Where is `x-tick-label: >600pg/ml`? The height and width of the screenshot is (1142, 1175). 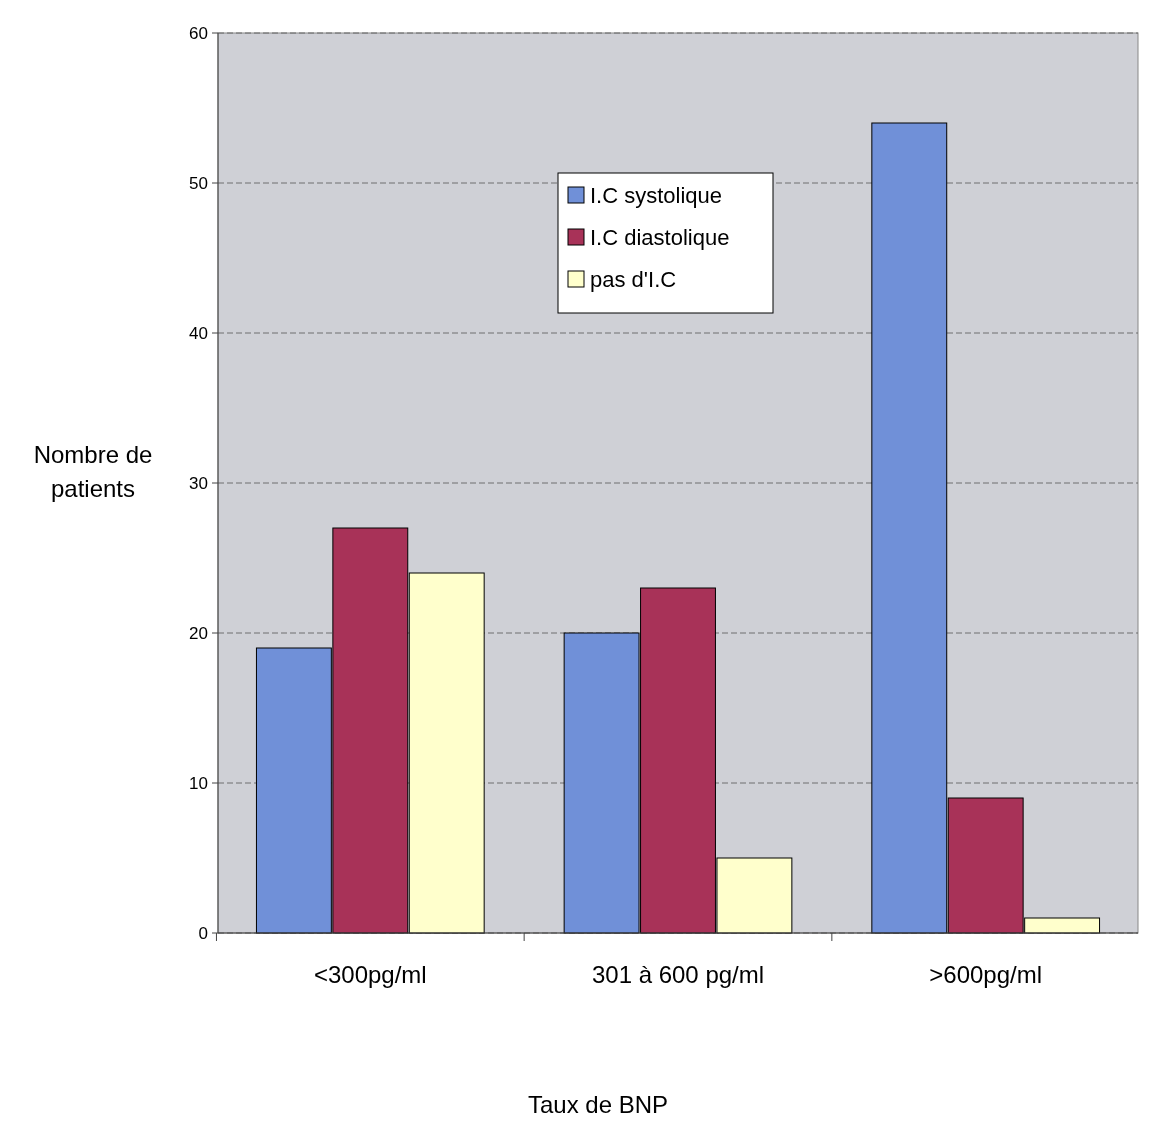 x-tick-label: >600pg/ml is located at coordinates (986, 974).